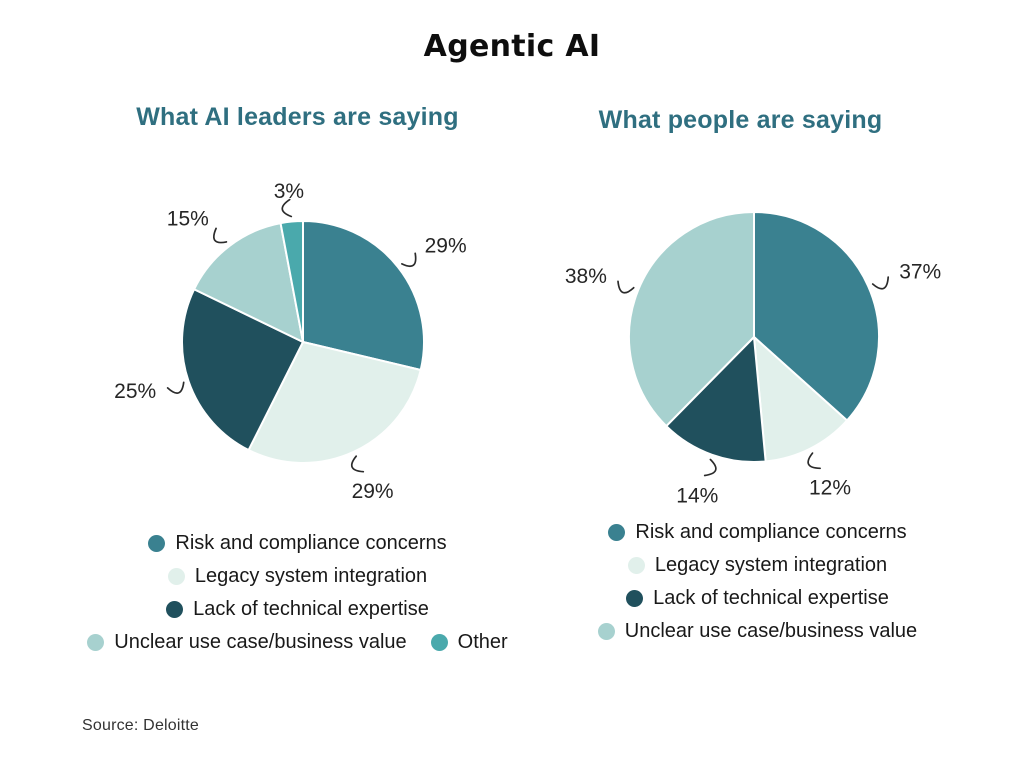 This screenshot has width=1024, height=781. Describe the element at coordinates (141, 725) in the screenshot. I see `source-note: Source: Deloitte` at that location.